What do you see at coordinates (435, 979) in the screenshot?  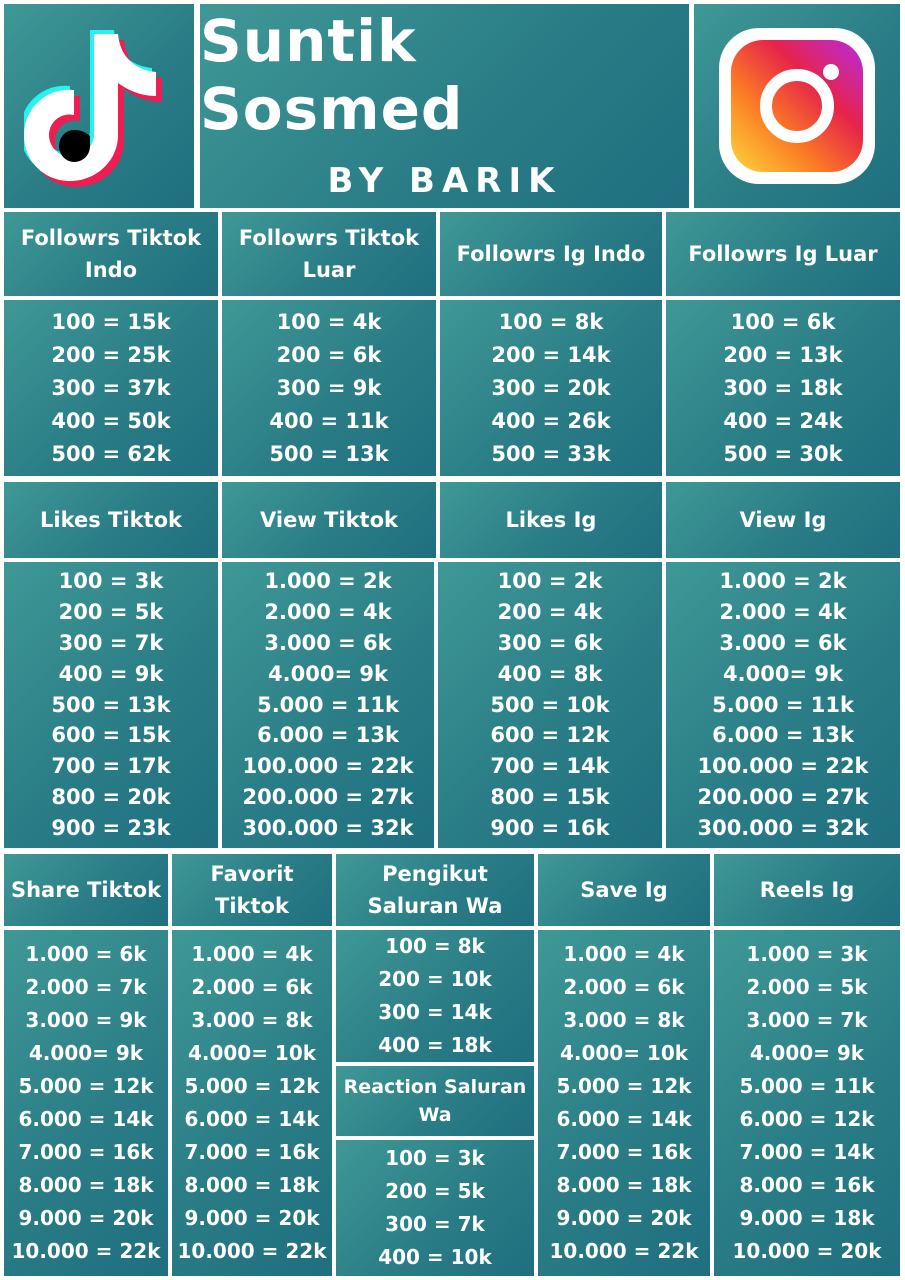 I see `price-line: 200 = 10k` at bounding box center [435, 979].